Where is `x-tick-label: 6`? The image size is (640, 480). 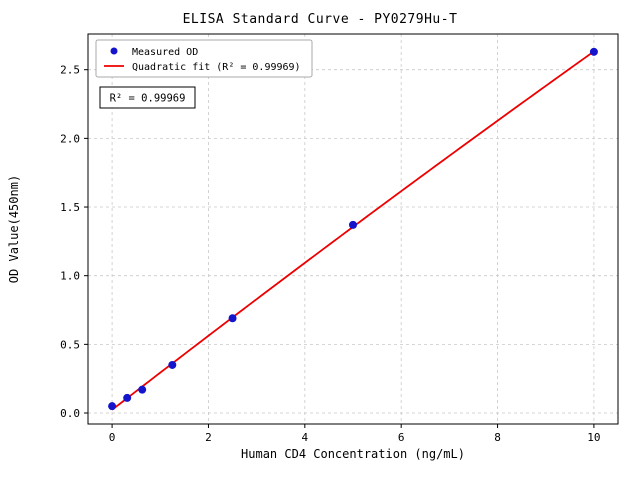 x-tick-label: 6 is located at coordinates (401, 437).